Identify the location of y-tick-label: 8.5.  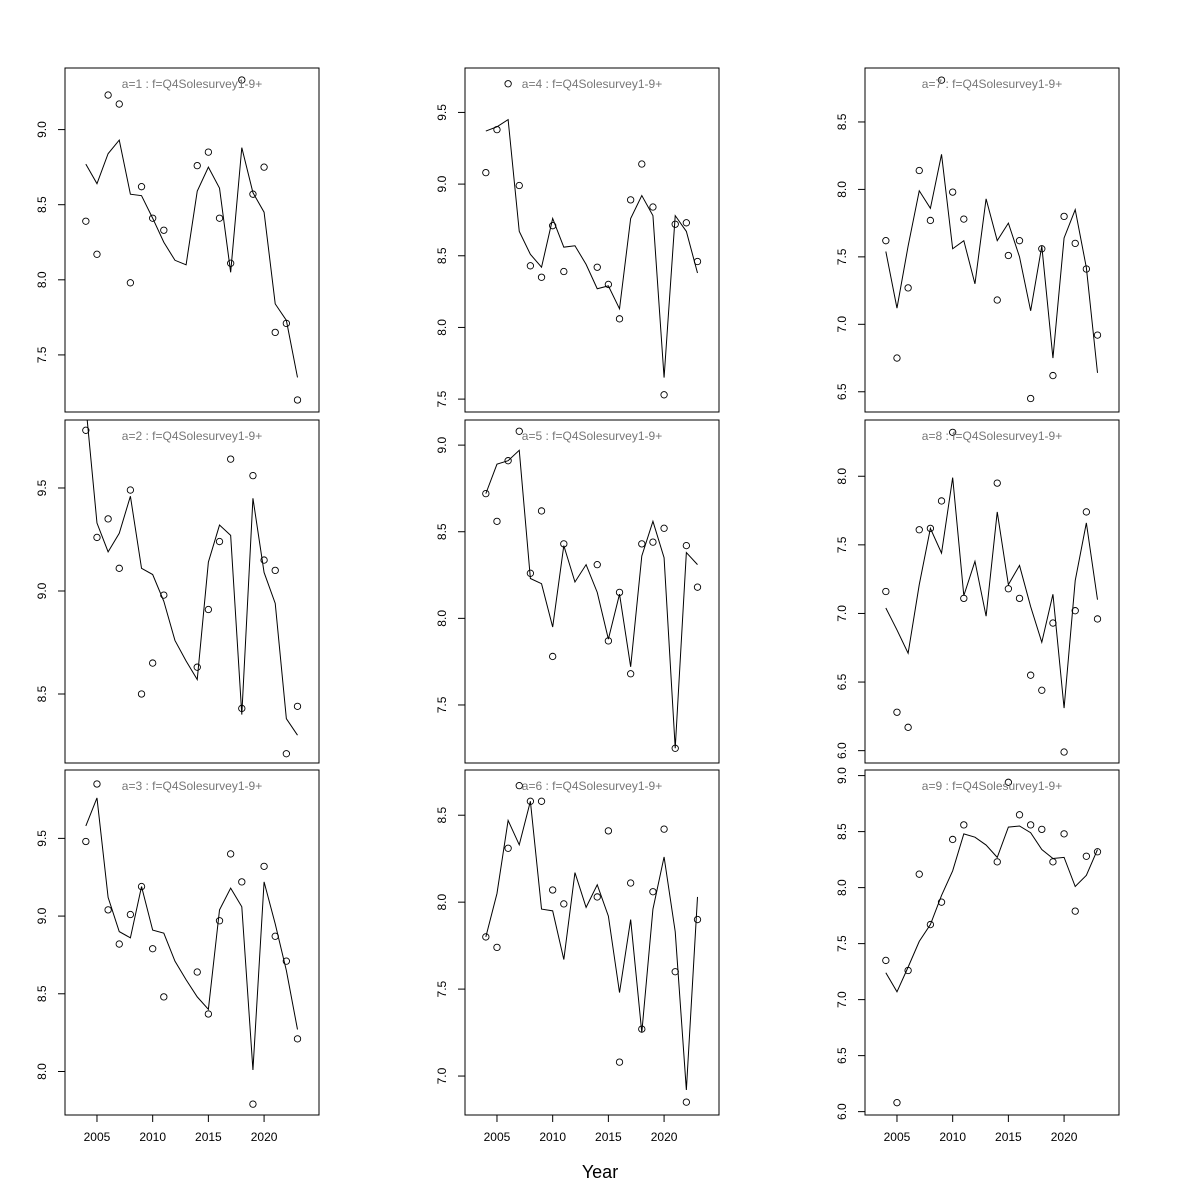
(442, 255).